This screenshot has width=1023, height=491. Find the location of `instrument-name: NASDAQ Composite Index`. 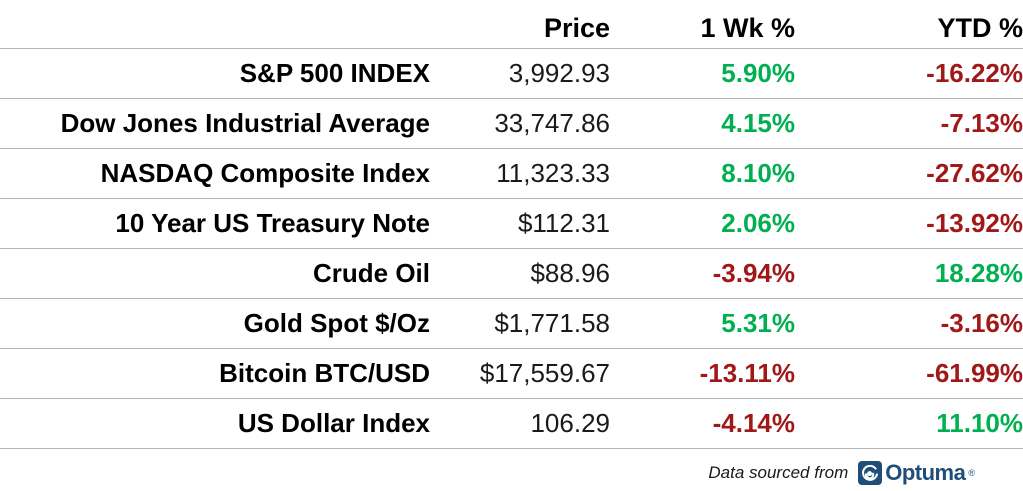

instrument-name: NASDAQ Composite Index is located at coordinates (215, 174).